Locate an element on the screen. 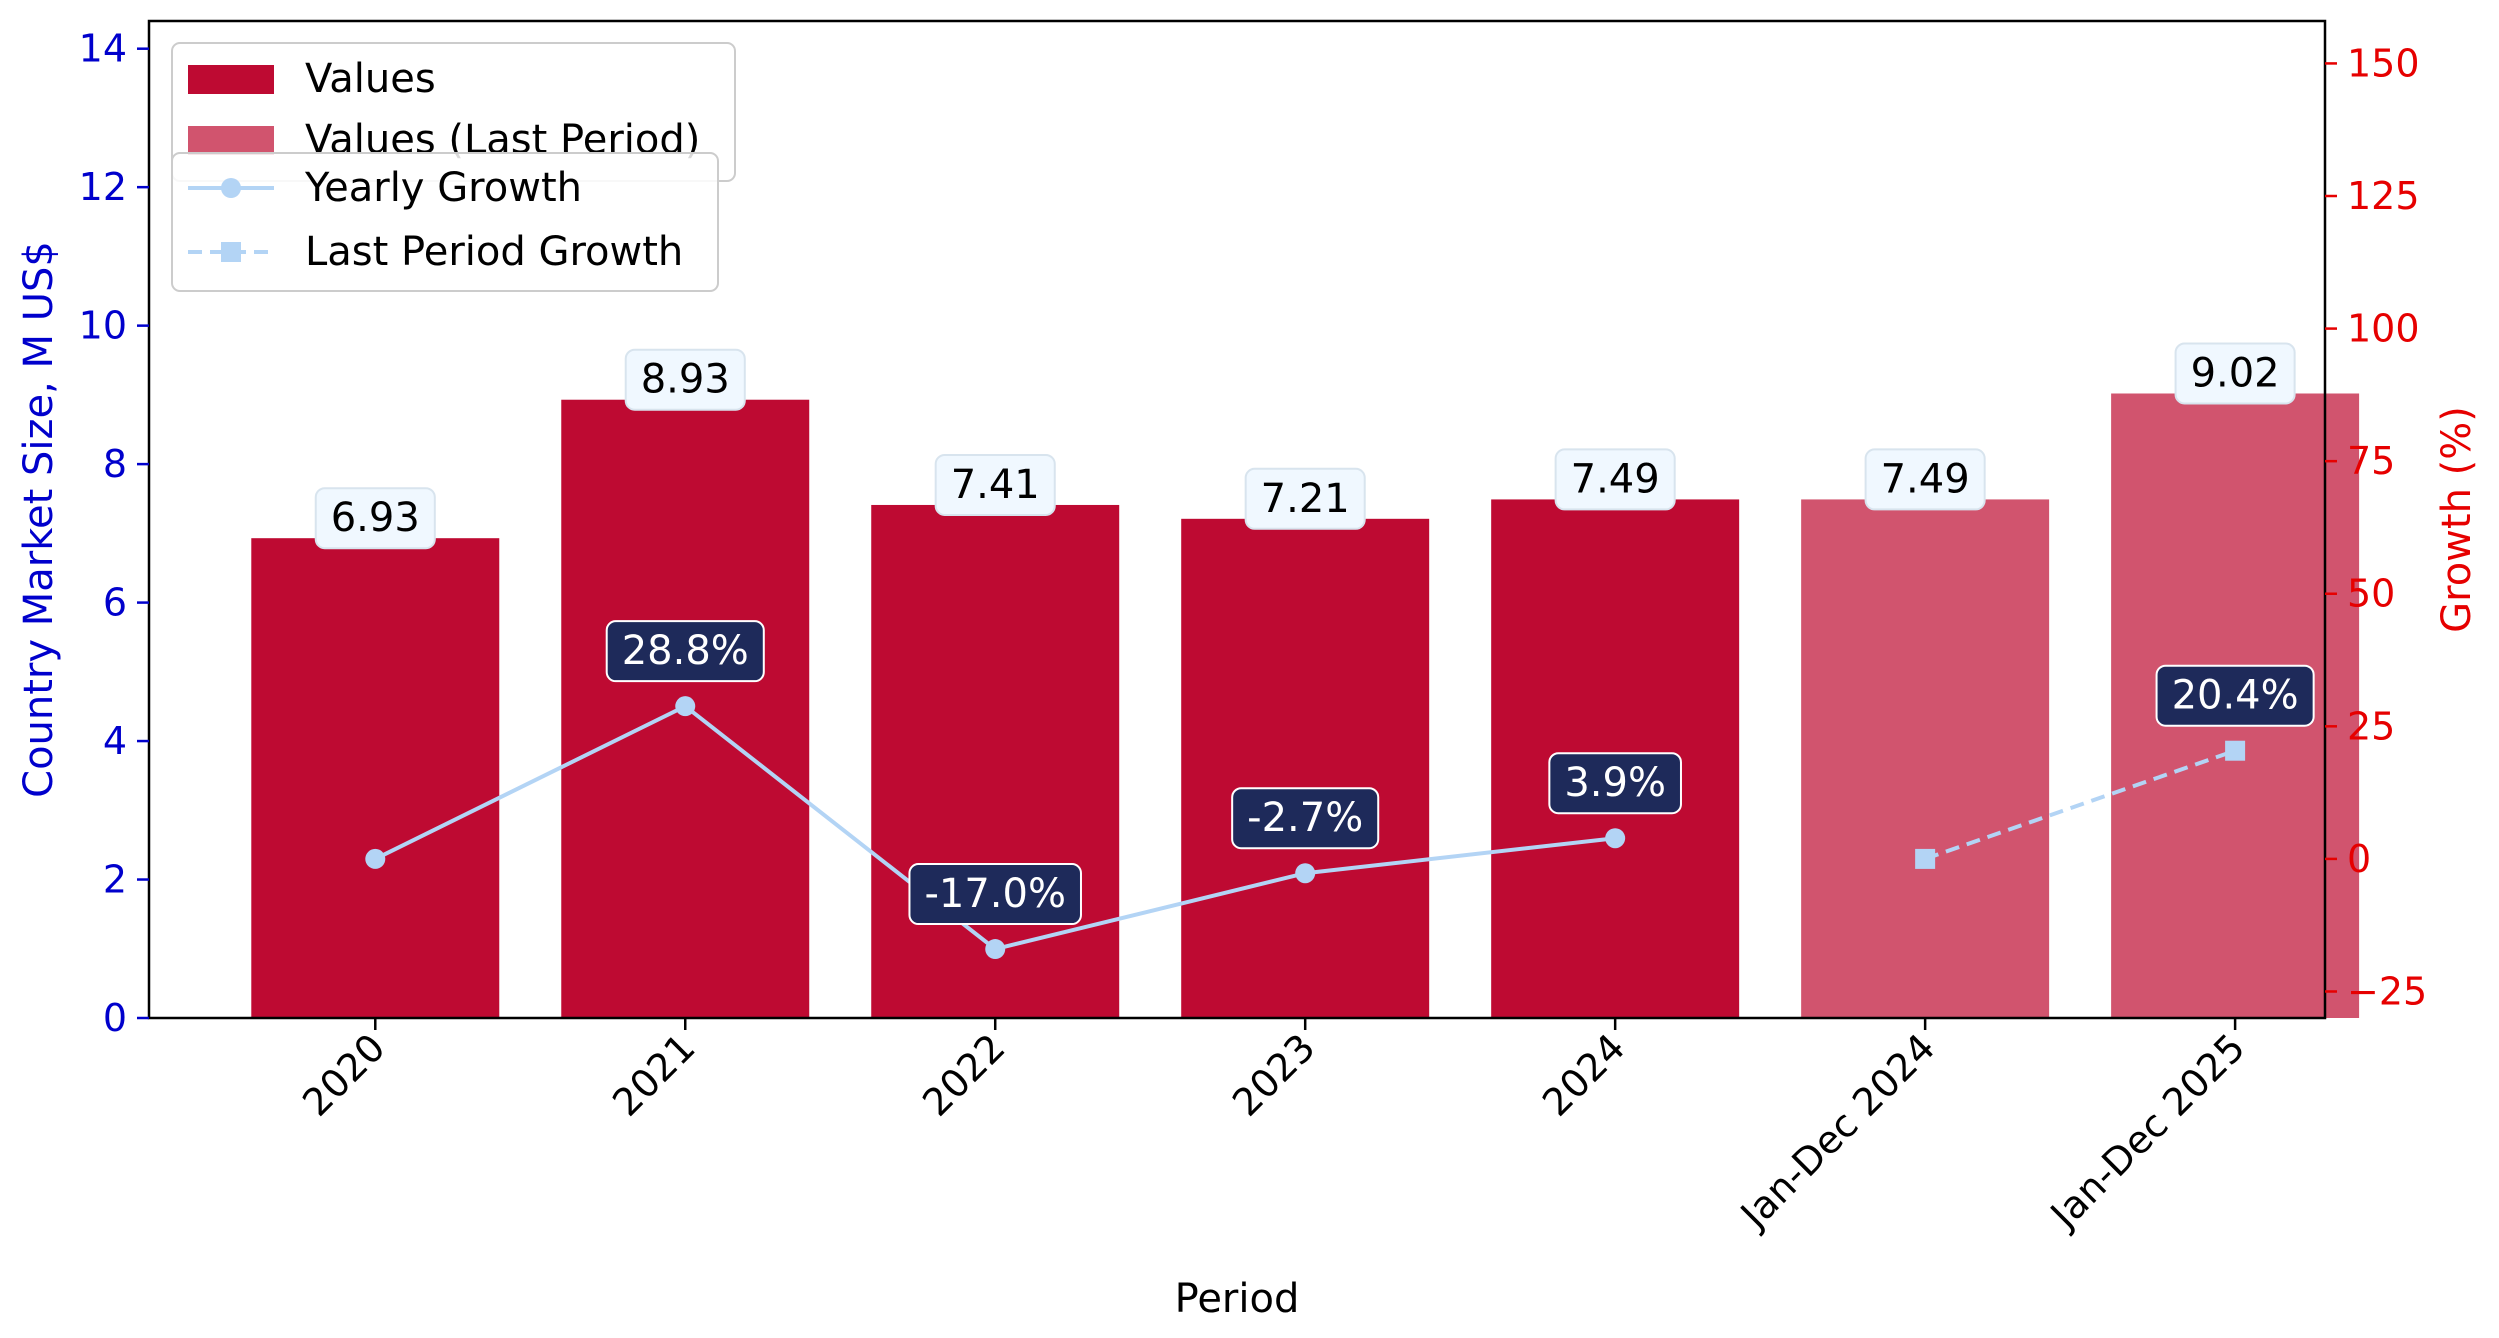 This screenshot has height=1338, width=2499. growth-label-6-box is located at coordinates (2235, 695).